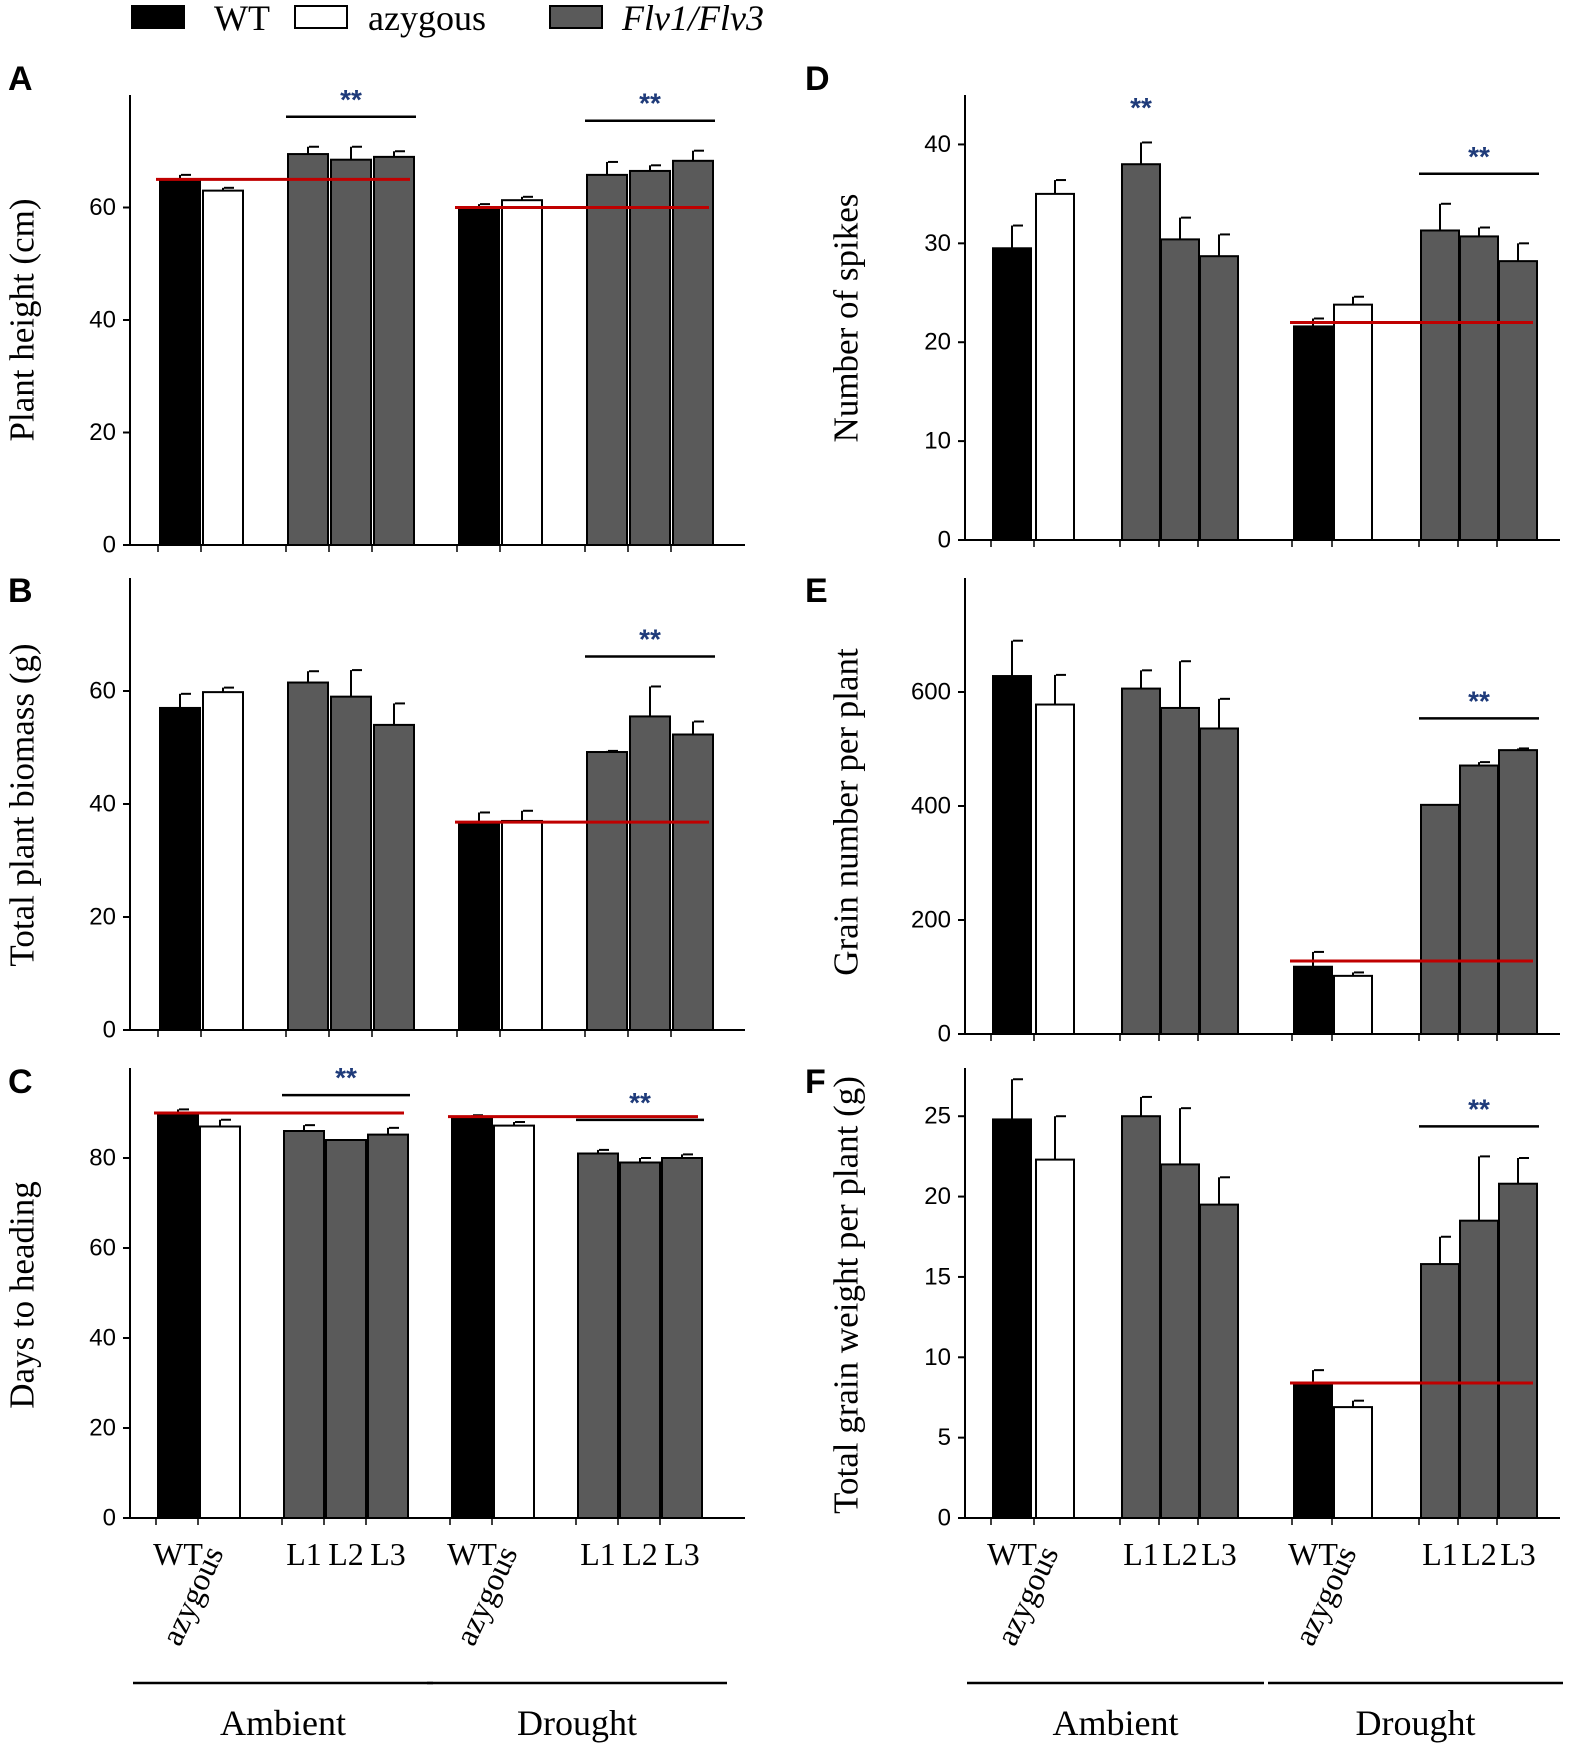 The width and height of the screenshot is (1581, 1753). I want to click on y-tick-label: 200, so click(931, 920).